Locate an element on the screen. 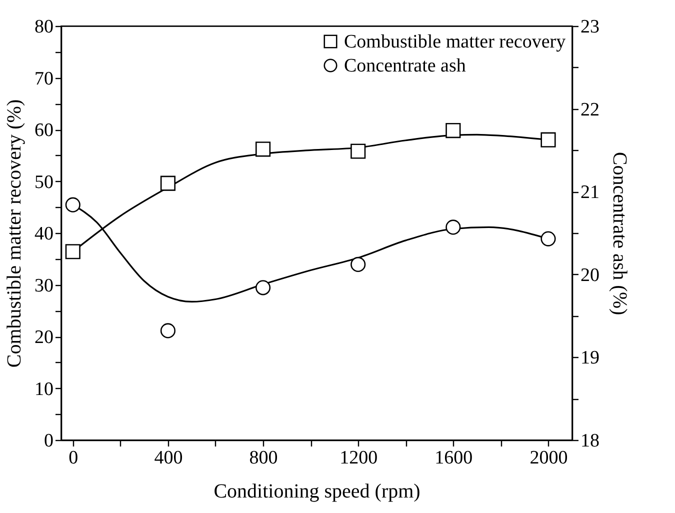  y-axis-title: Combustible matter recovery (%) is located at coordinates (15, 233).